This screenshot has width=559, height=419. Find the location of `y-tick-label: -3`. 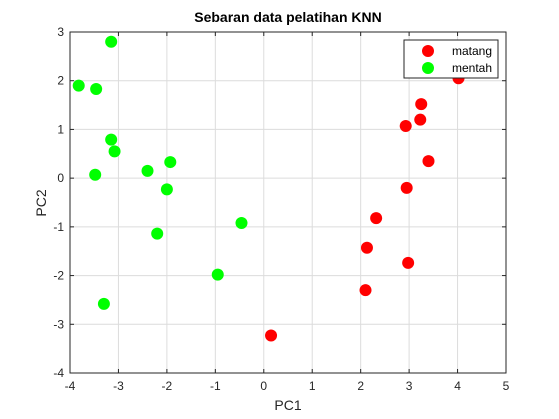

y-tick-label: -3 is located at coordinates (58, 324).